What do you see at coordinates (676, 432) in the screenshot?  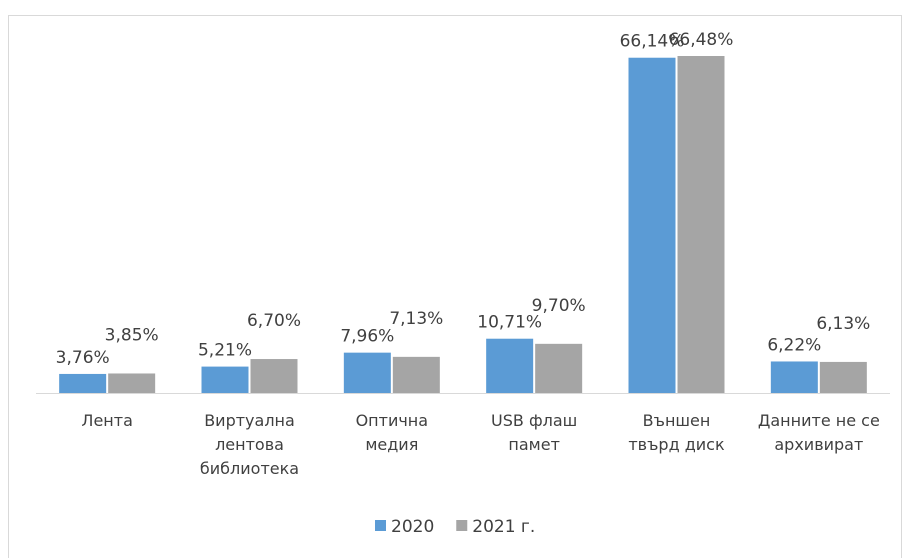 I see `x-tick-label: Външен твърд диск` at bounding box center [676, 432].